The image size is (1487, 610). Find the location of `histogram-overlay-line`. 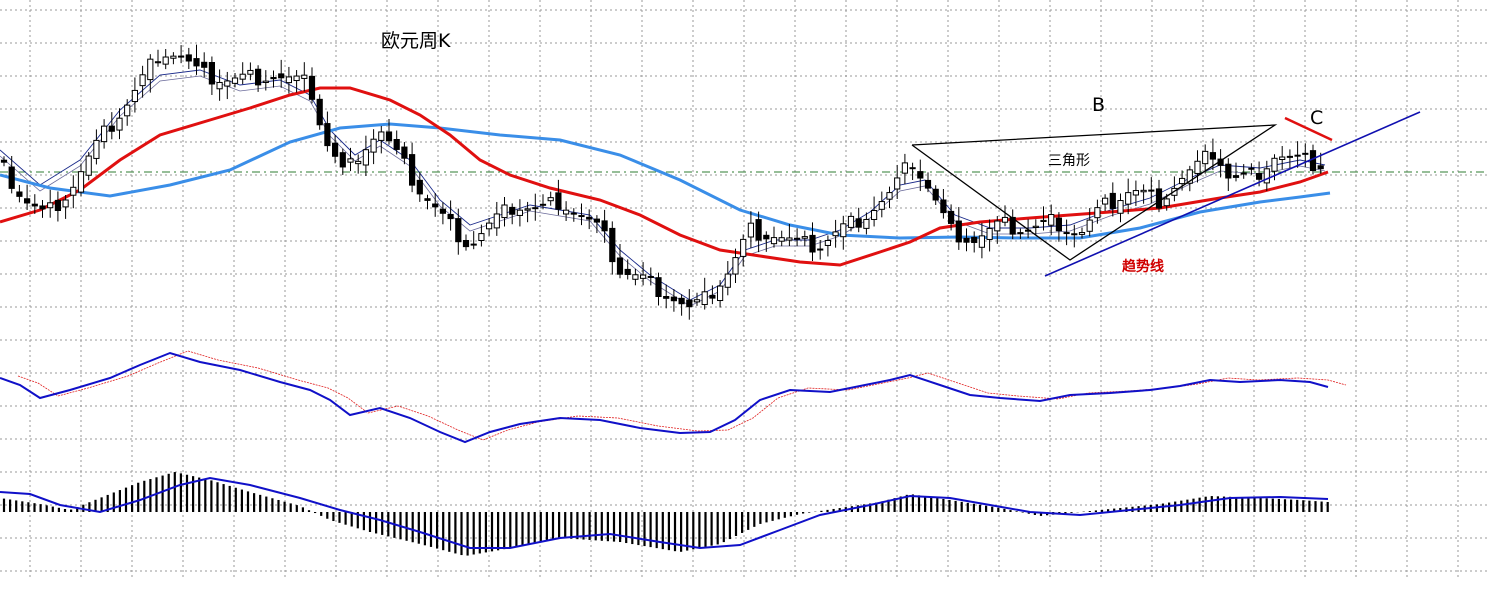

histogram-overlay-line is located at coordinates (664, 513).